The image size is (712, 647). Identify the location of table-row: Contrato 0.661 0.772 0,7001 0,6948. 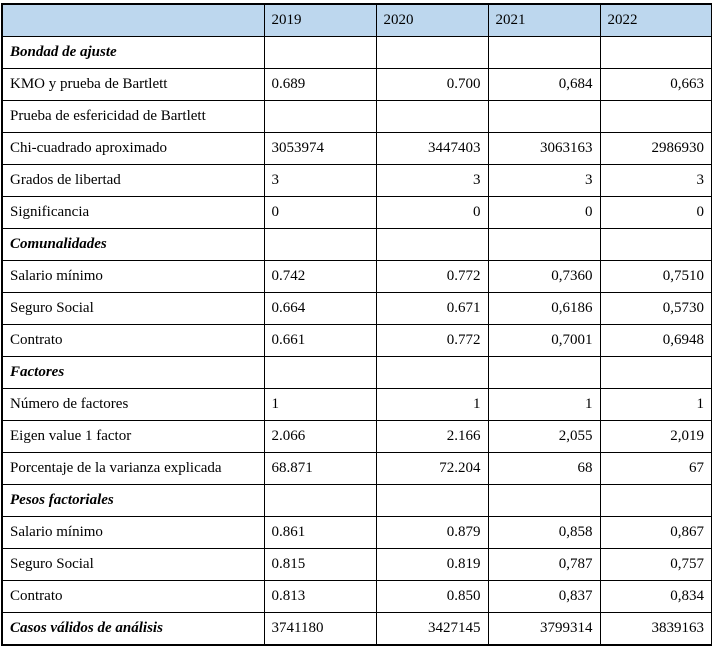
(356, 340).